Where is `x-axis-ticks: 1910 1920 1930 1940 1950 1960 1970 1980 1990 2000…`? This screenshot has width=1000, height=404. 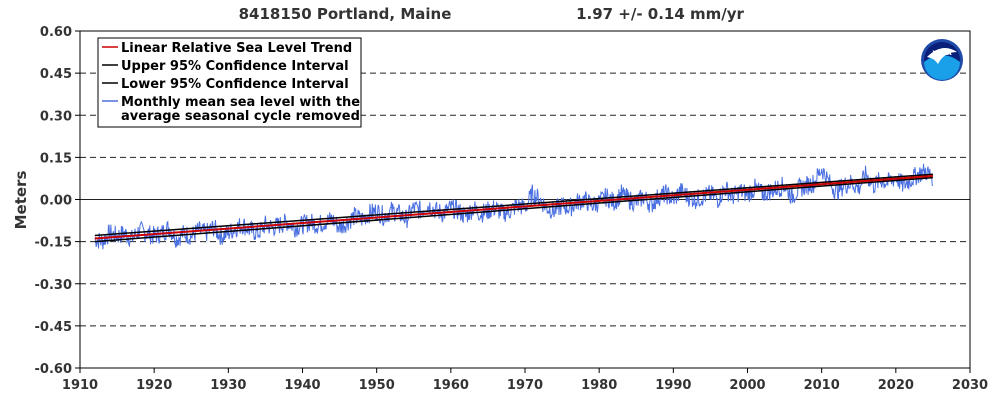
x-axis-ticks: 1910 1920 1930 1940 1950 1960 1970 1980 1990 2000… is located at coordinates (525, 380).